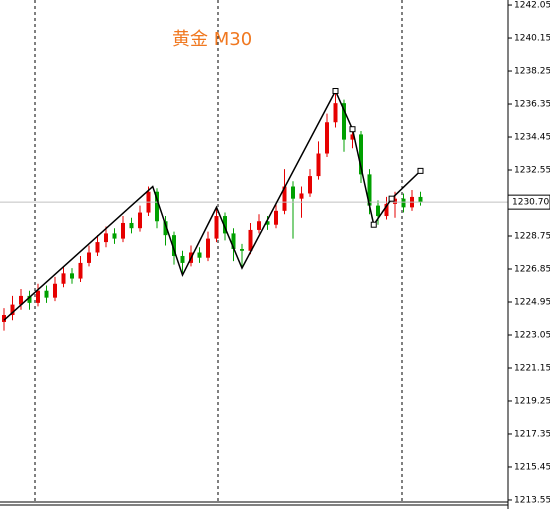 This screenshot has width=550, height=509. What do you see at coordinates (532, 335) in the screenshot?
I see `y-tick-label: 1223.05` at bounding box center [532, 335].